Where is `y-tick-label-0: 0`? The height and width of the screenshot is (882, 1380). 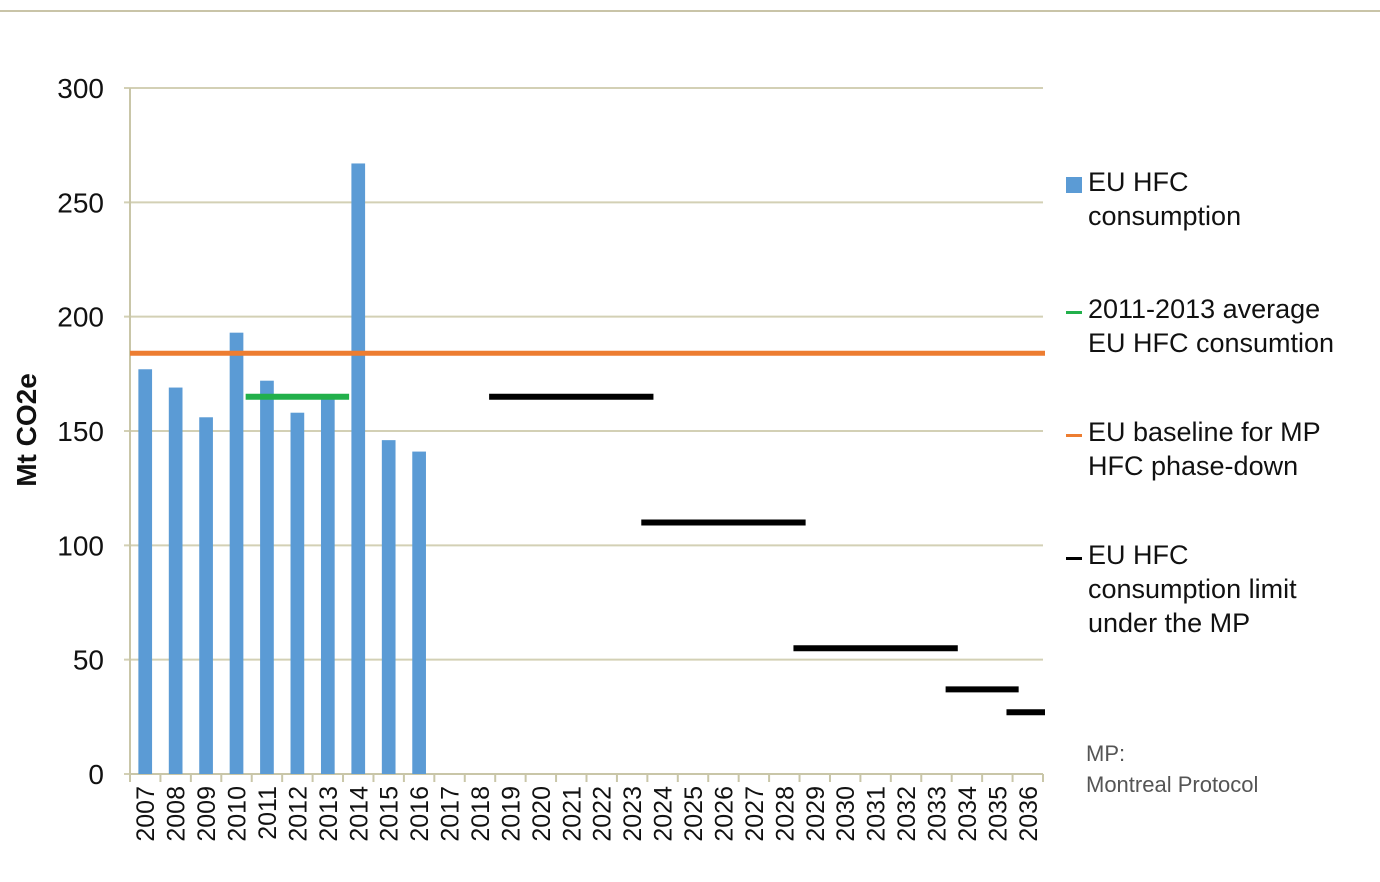 y-tick-label-0: 0 is located at coordinates (96, 774).